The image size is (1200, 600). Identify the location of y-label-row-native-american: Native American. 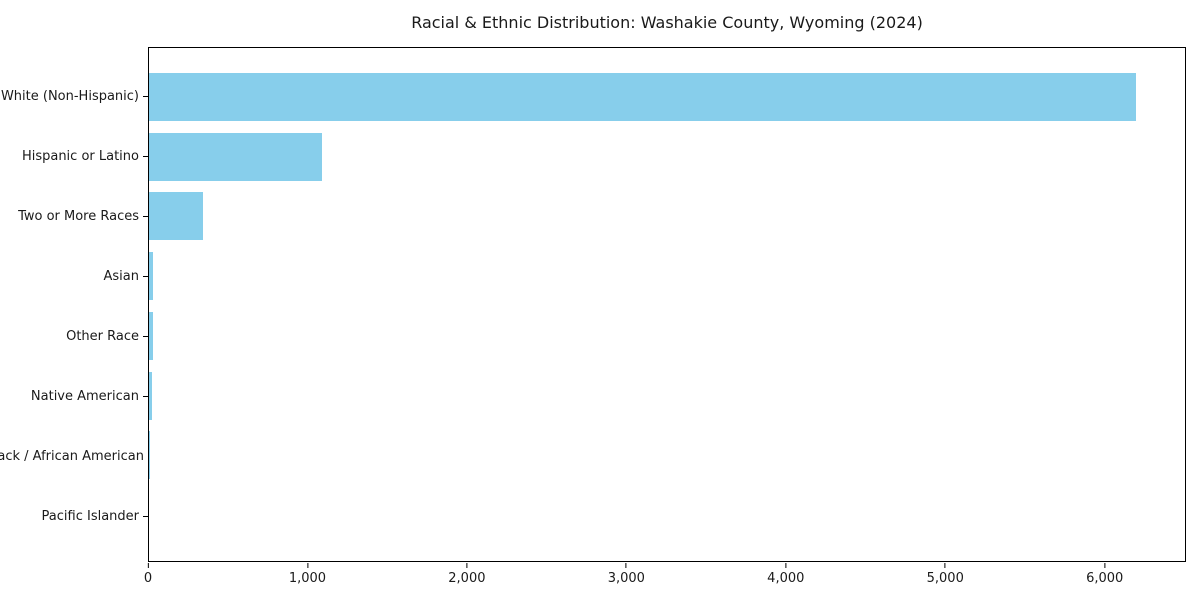
(74, 396).